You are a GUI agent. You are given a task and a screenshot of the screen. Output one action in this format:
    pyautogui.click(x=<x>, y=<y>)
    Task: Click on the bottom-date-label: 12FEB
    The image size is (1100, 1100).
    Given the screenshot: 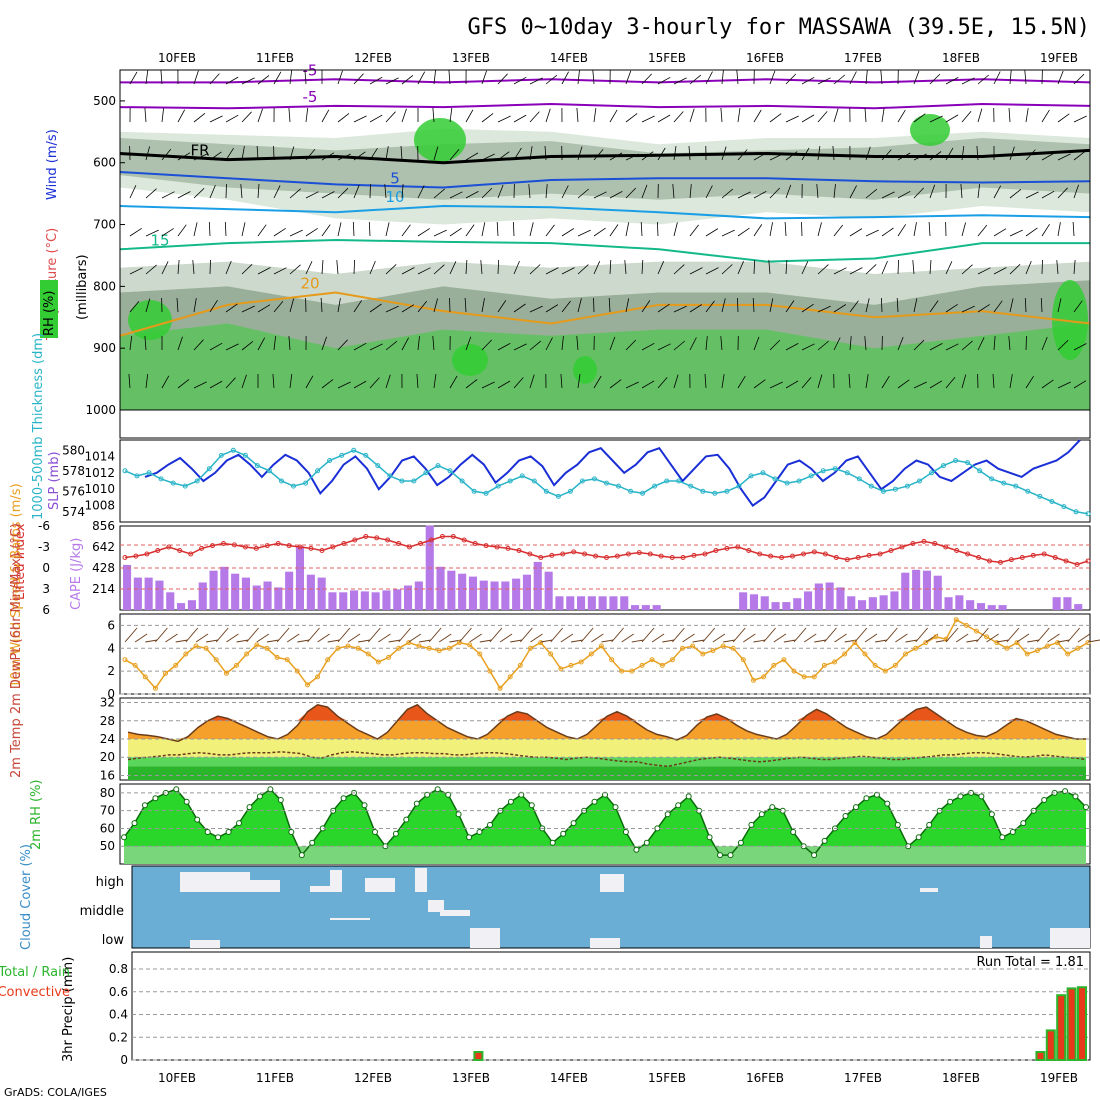 What is the action you would take?
    pyautogui.click(x=373, y=1078)
    